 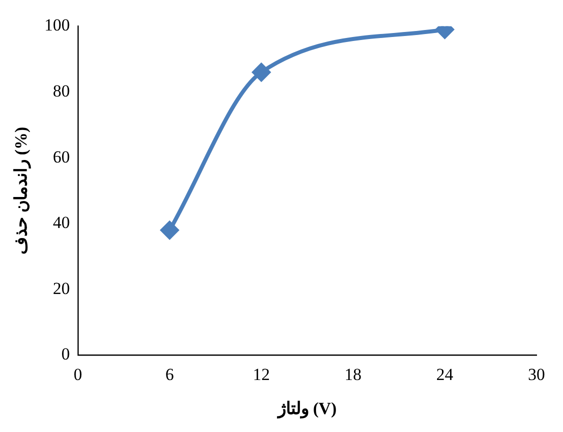 What do you see at coordinates (65, 354) in the screenshot?
I see `y-tick-label: 0` at bounding box center [65, 354].